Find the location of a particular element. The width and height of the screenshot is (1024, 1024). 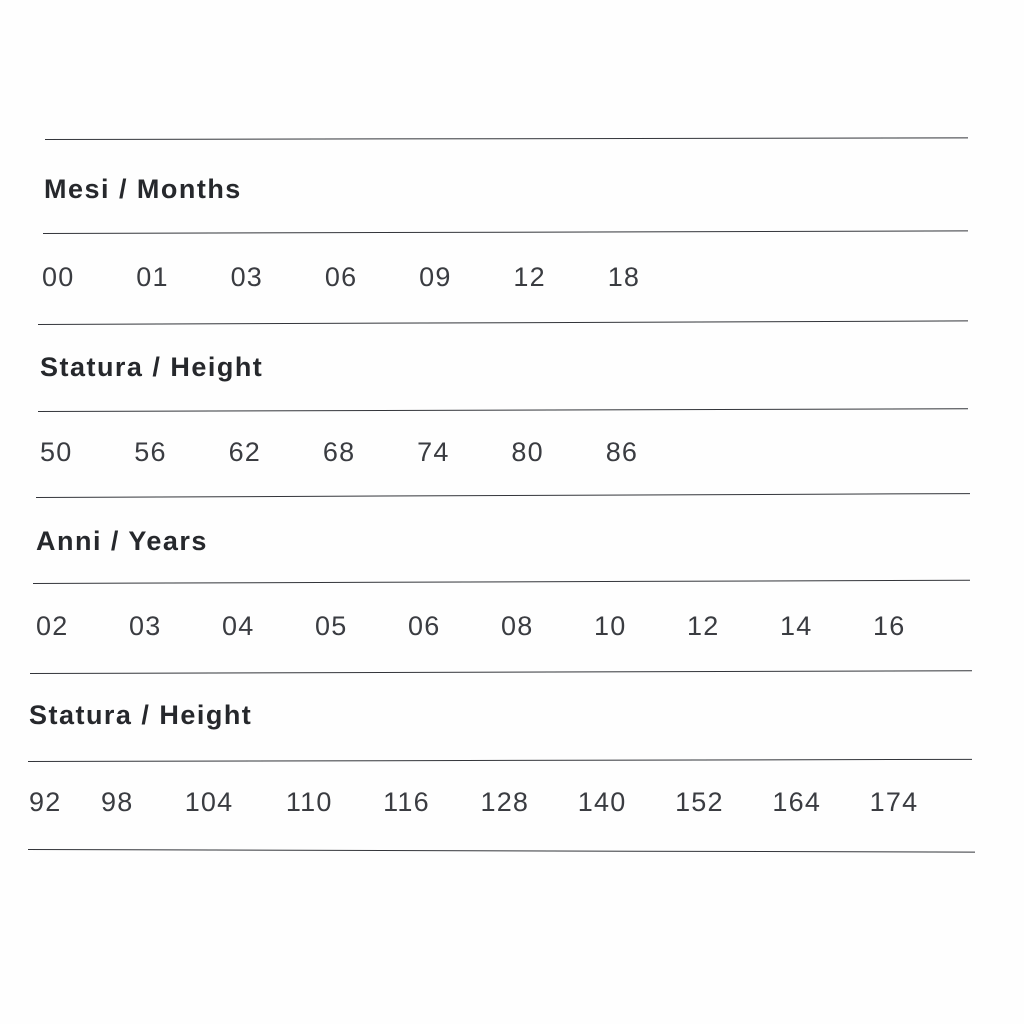

rule-divider-under-months-values is located at coordinates (502, 322).